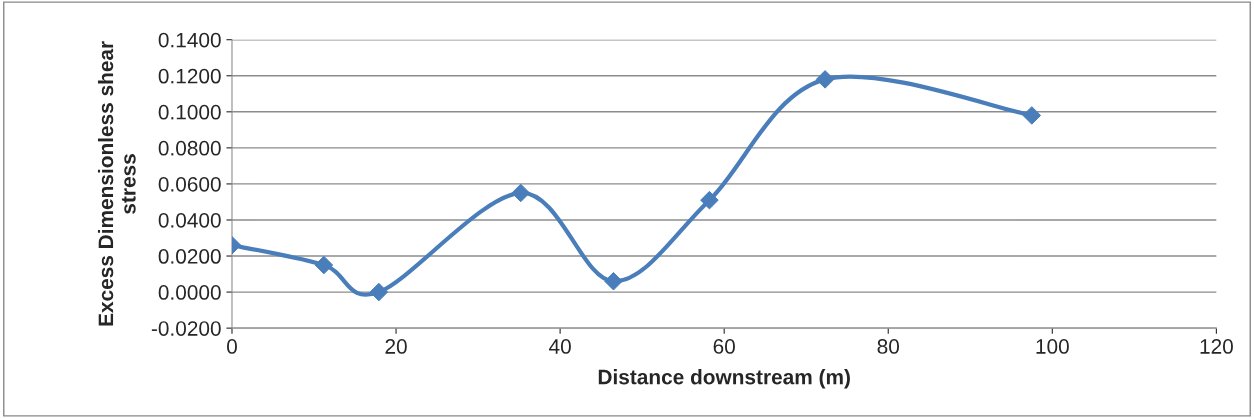 Image resolution: width=1254 pixels, height=418 pixels. What do you see at coordinates (189, 184) in the screenshot?
I see `y-tick-label: 0.0600` at bounding box center [189, 184].